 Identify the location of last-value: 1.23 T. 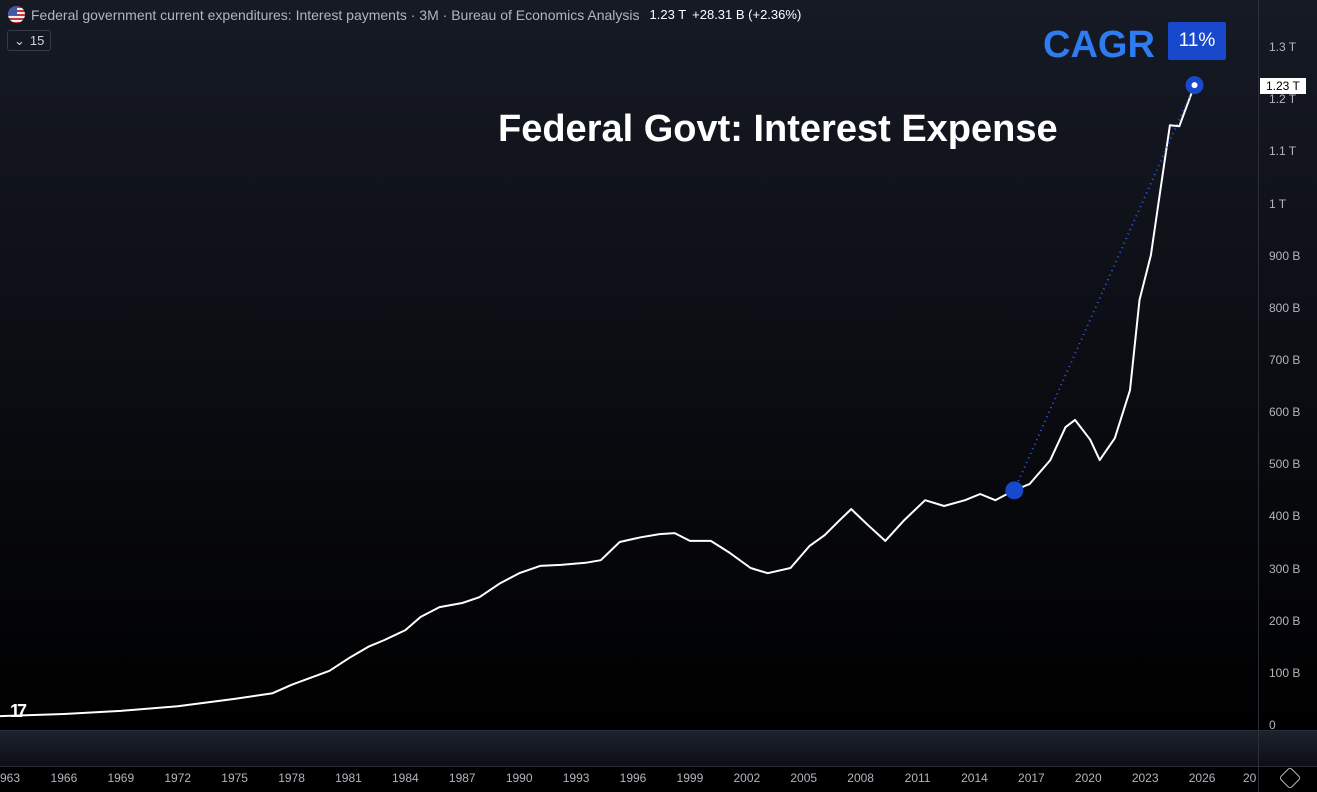
(668, 14).